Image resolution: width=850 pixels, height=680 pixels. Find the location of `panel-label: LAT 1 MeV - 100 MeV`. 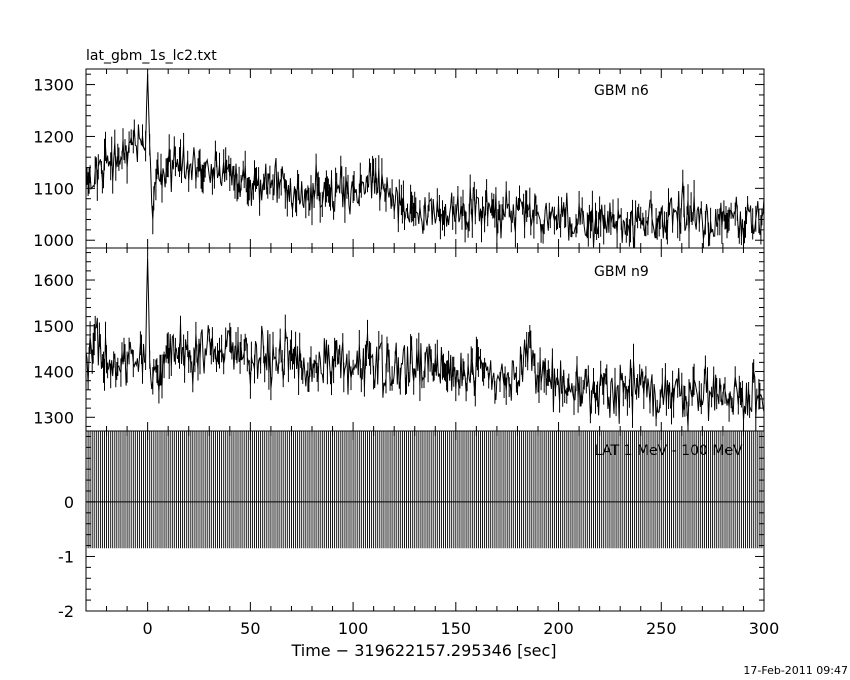

panel-label: LAT 1 MeV - 100 MeV is located at coordinates (668, 451).